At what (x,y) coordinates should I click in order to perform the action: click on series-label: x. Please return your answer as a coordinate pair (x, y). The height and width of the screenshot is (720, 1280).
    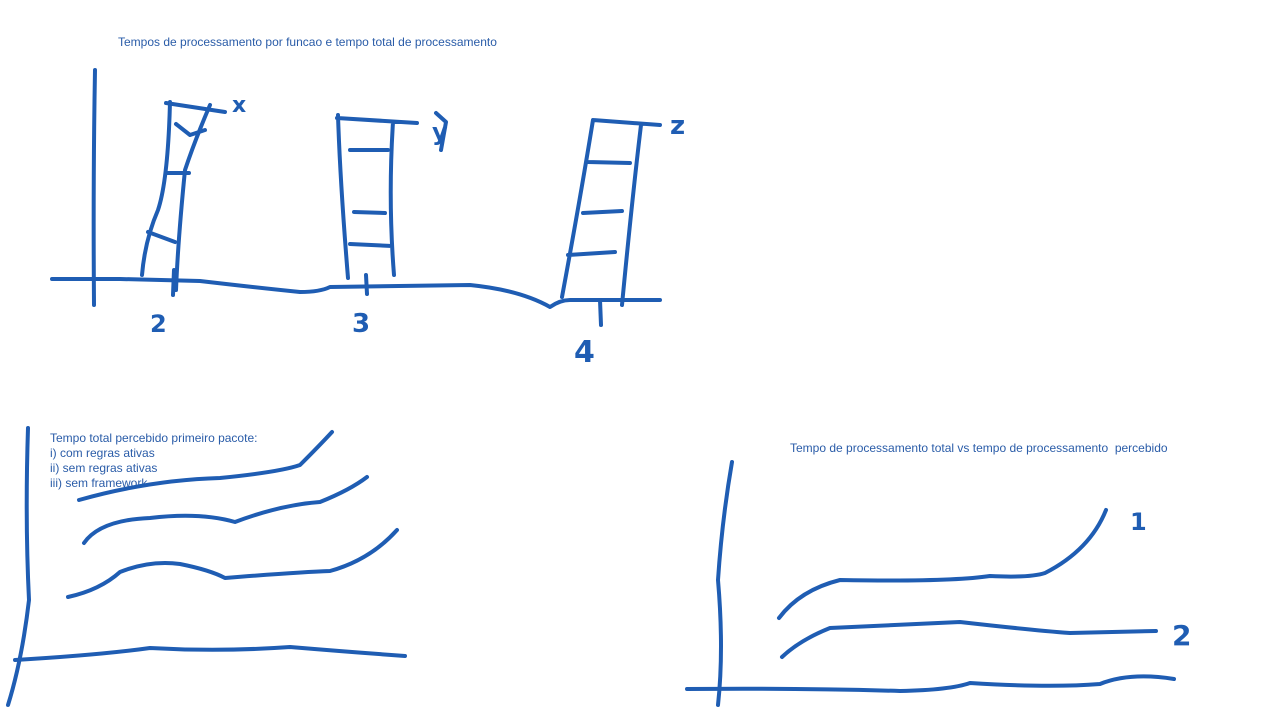
    Looking at the image, I should click on (239, 105).